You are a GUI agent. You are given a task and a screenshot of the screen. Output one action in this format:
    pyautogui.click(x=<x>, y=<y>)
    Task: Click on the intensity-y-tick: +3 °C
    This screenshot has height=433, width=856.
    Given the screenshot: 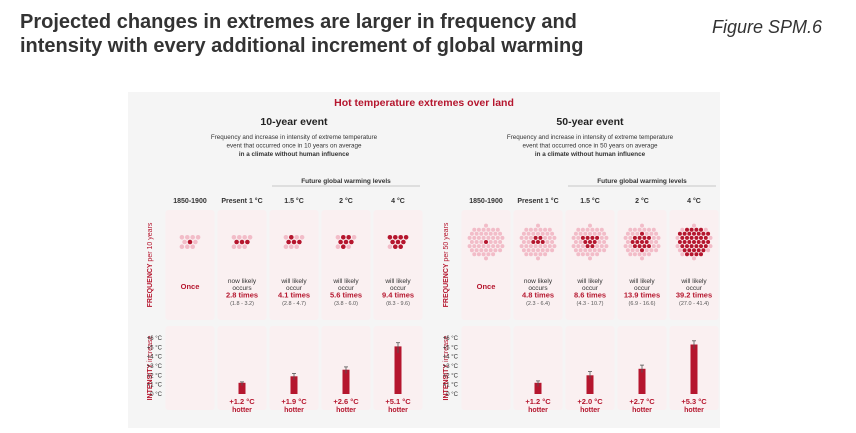 What is the action you would take?
    pyautogui.click(x=451, y=367)
    